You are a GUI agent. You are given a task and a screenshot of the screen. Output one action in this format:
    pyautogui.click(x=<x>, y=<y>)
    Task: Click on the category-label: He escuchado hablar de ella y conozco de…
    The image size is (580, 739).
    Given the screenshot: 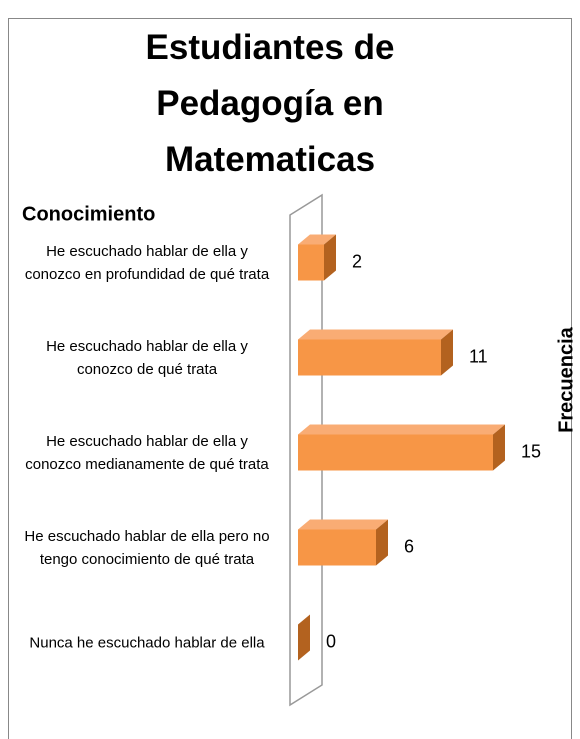 What is the action you would take?
    pyautogui.click(x=147, y=357)
    